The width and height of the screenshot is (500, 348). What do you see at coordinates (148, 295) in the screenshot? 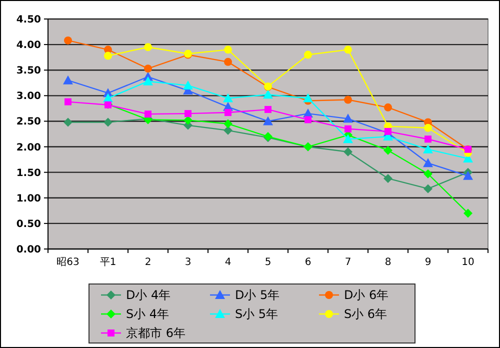
I see `legend-label: D小 4年` at bounding box center [148, 295].